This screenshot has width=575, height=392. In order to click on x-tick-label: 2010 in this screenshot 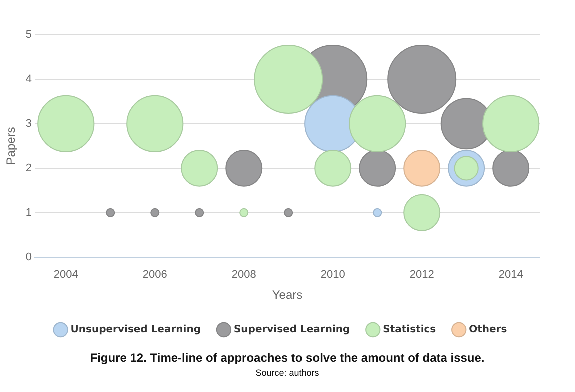, I will do `click(333, 275)`.